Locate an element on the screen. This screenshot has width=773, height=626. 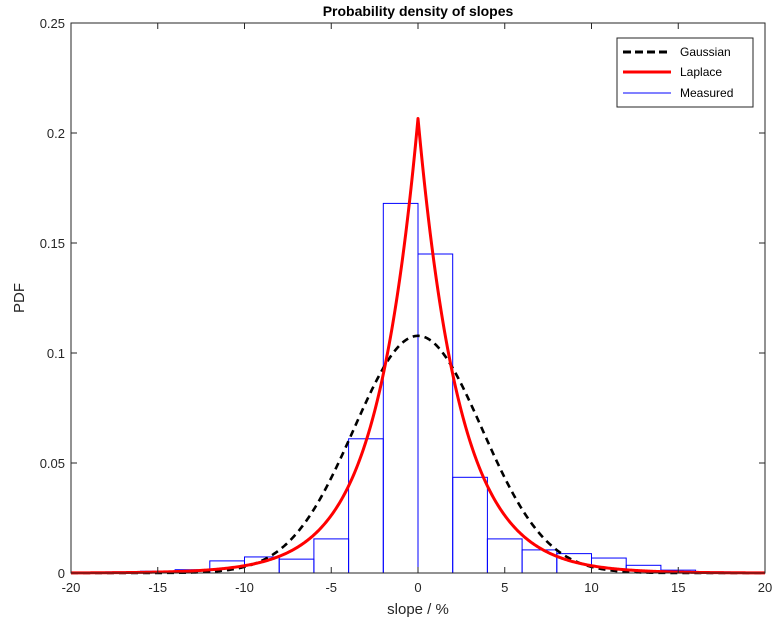
legend-label-laplace: Laplace is located at coordinates (701, 72).